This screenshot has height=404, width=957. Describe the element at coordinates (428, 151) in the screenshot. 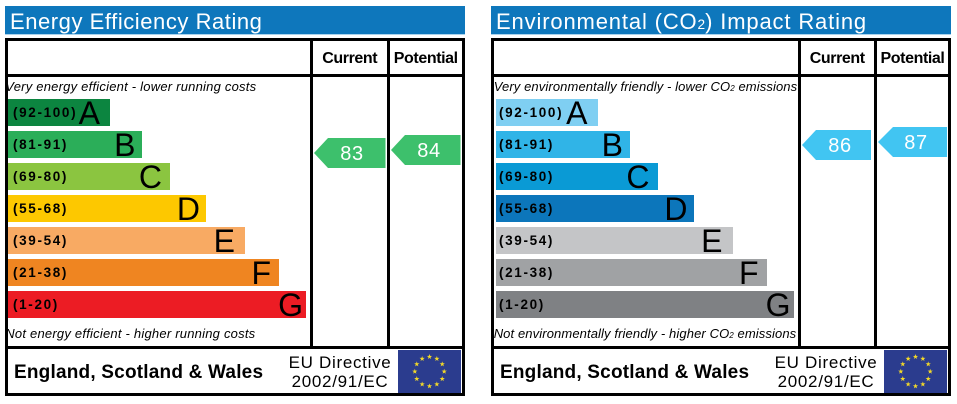

I see `svg-text: 84` at that location.